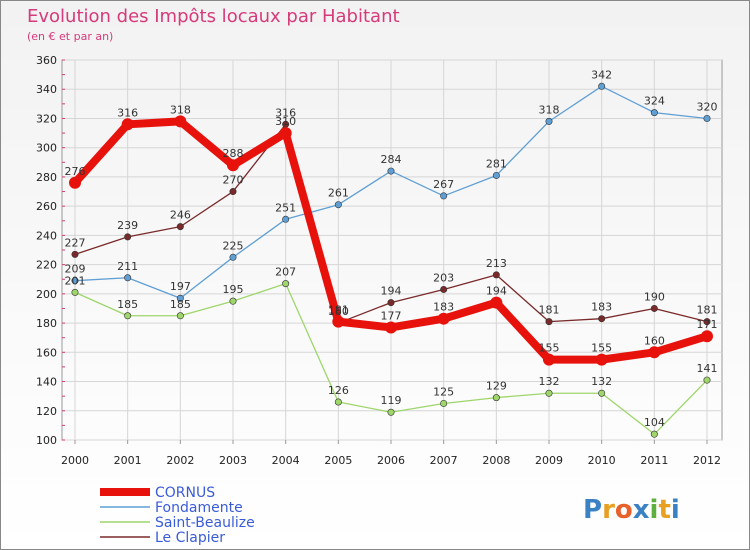 This screenshot has height=550, width=750. I want to click on x-tick-label: 2010, so click(602, 460).